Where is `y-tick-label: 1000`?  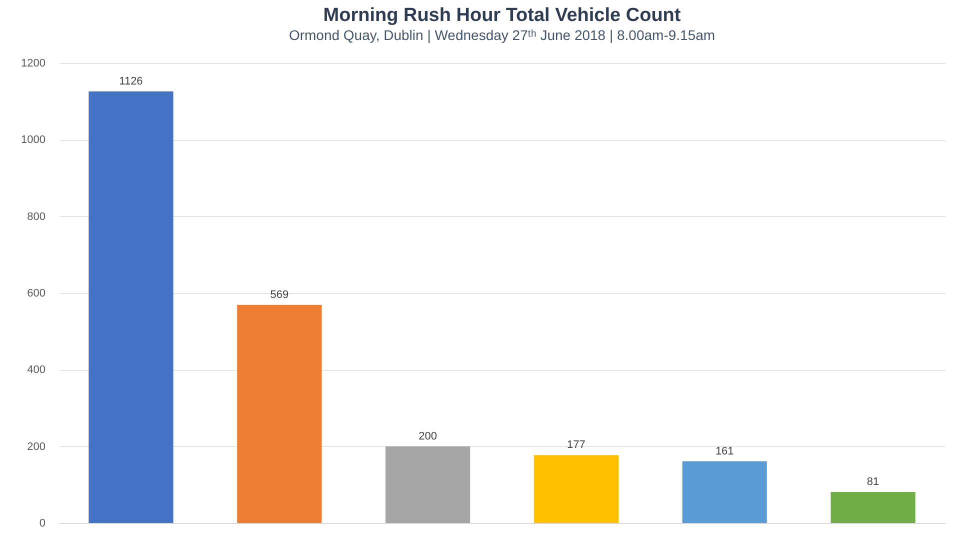
y-tick-label: 1000 is located at coordinates (33, 140).